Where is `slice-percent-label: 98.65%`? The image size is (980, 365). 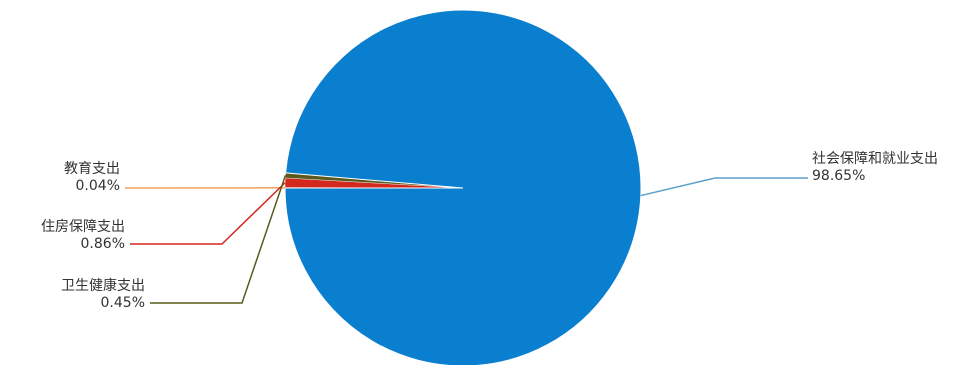 slice-percent-label: 98.65% is located at coordinates (838, 176).